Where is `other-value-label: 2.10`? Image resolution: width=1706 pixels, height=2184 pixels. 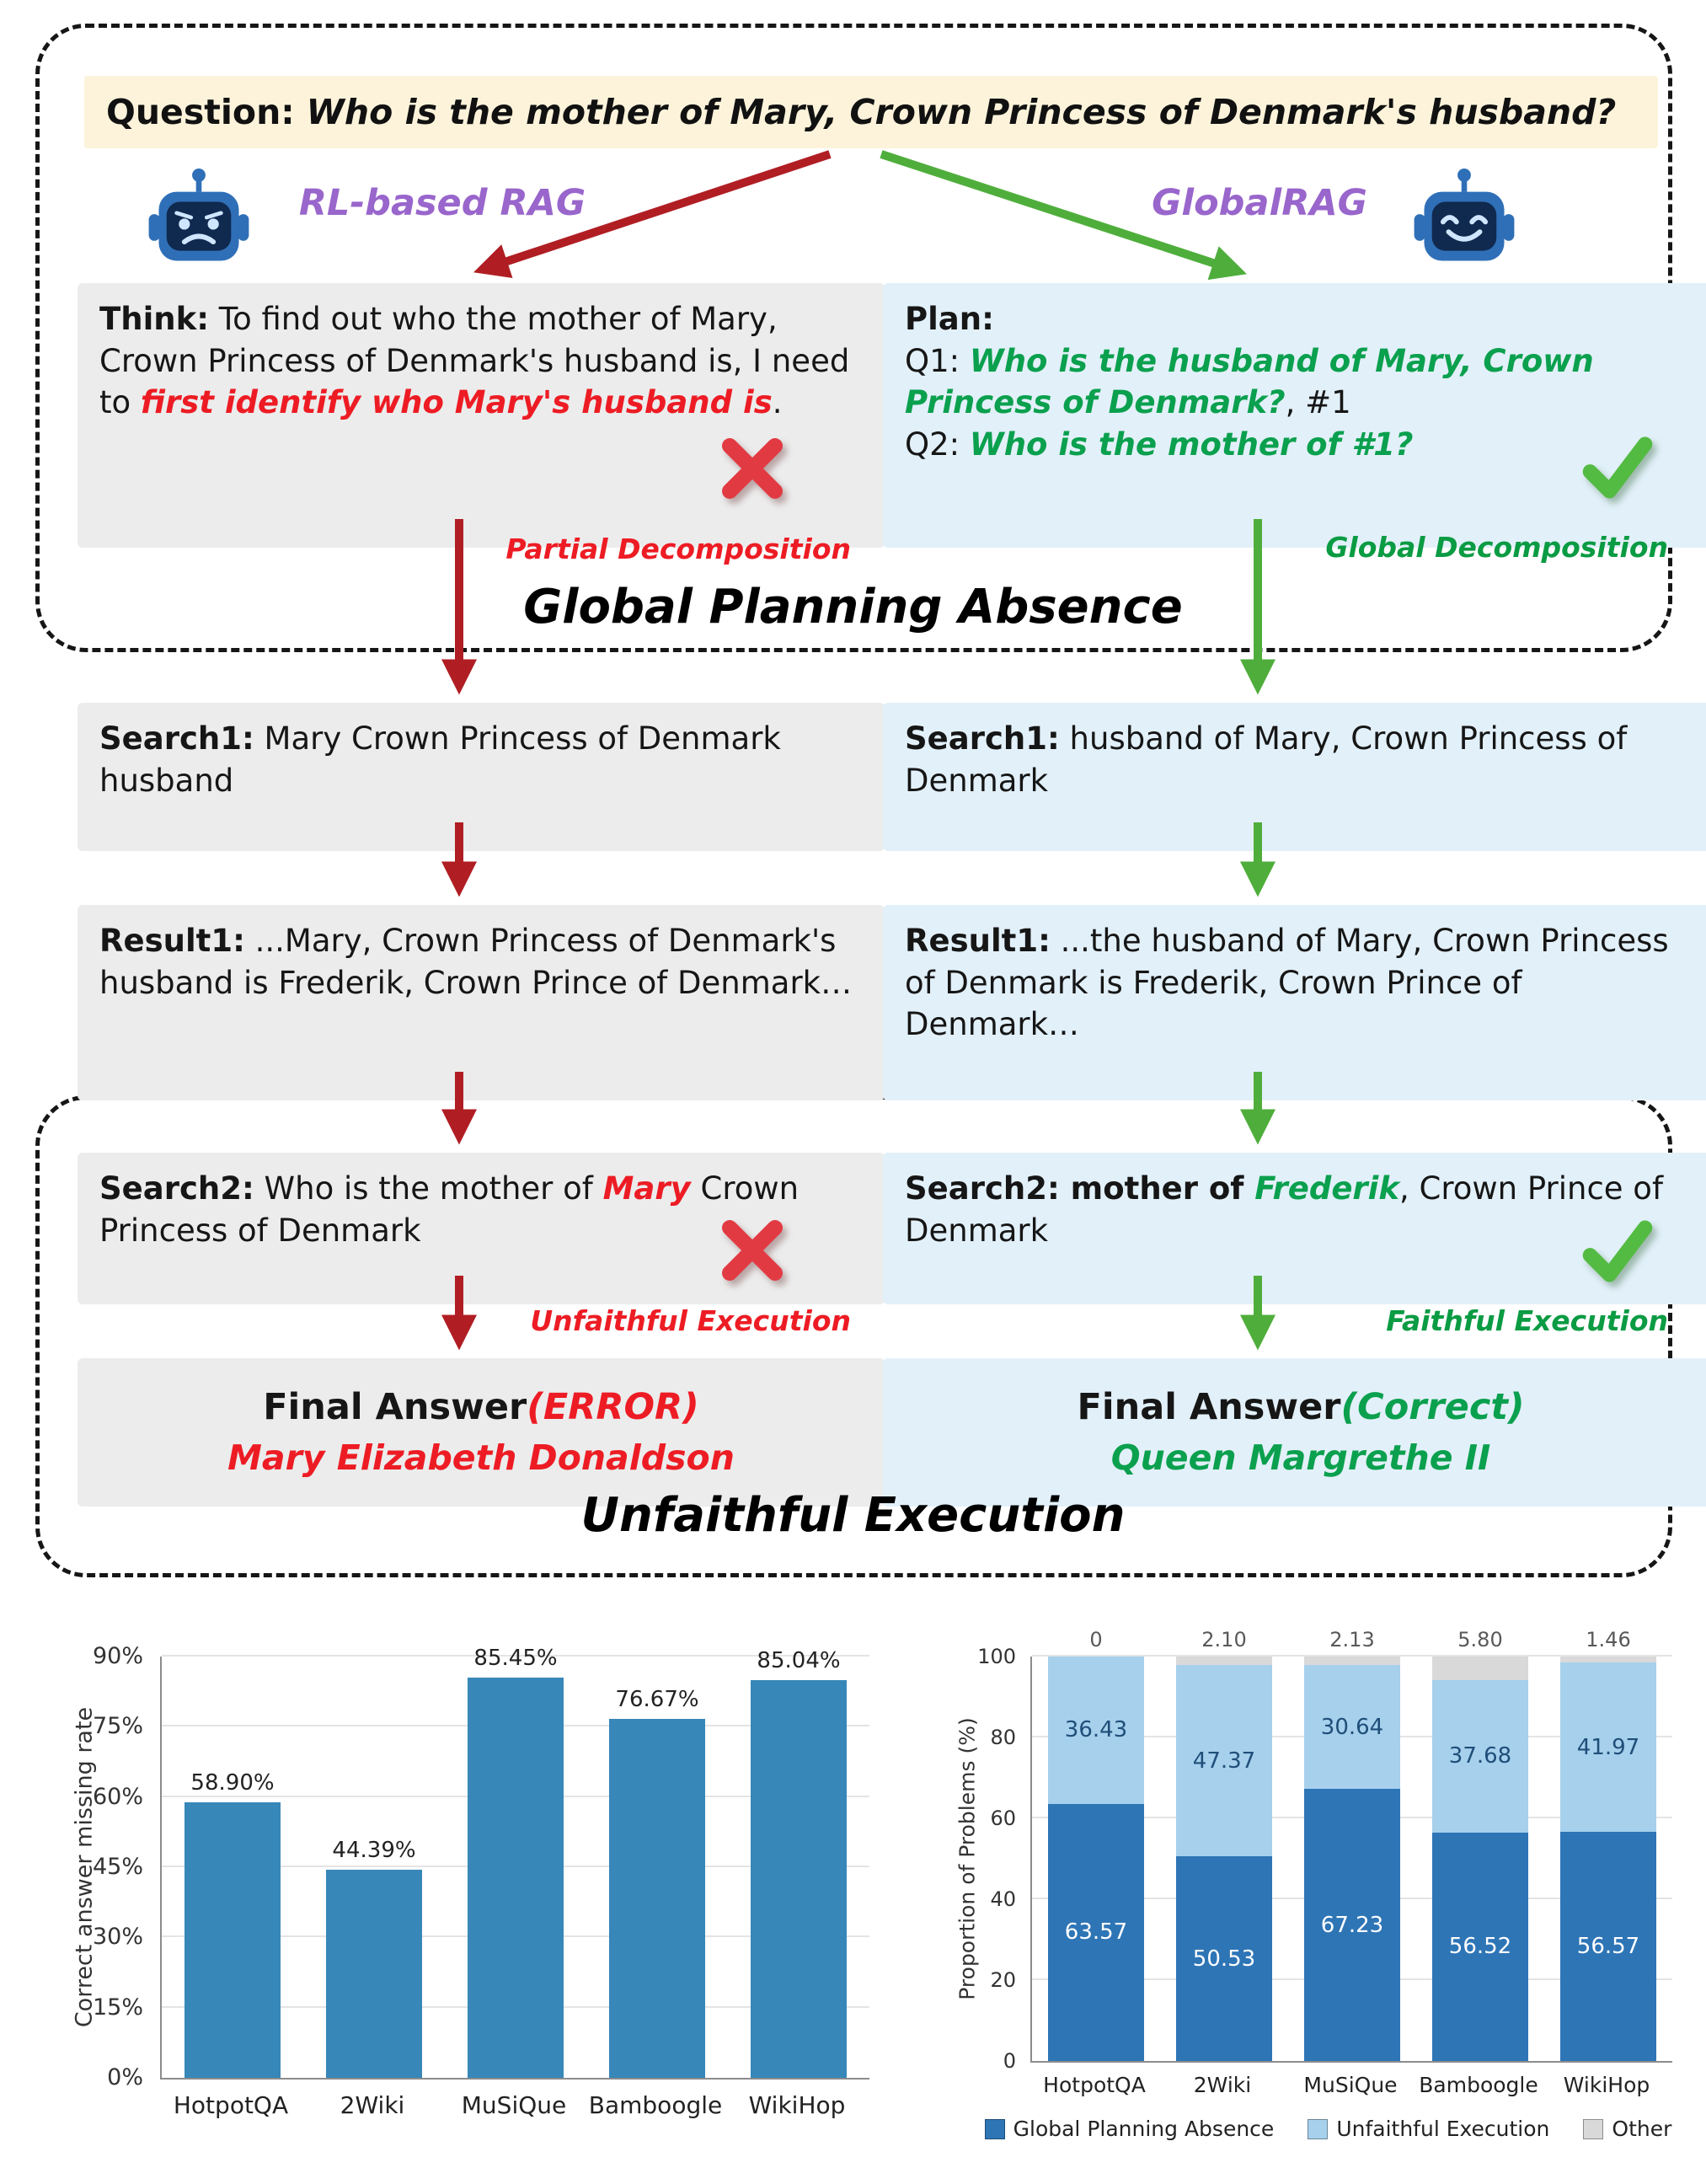 other-value-label: 2.10 is located at coordinates (1224, 1639).